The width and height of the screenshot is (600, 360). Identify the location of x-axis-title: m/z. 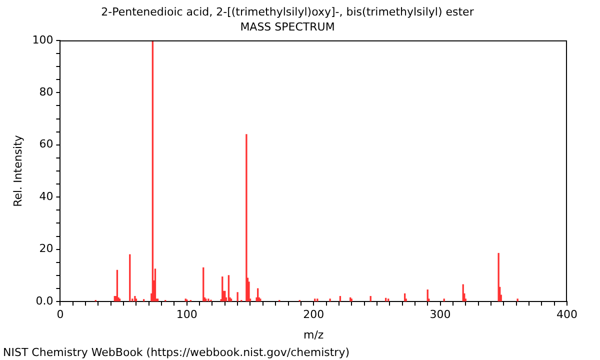
(313, 335).